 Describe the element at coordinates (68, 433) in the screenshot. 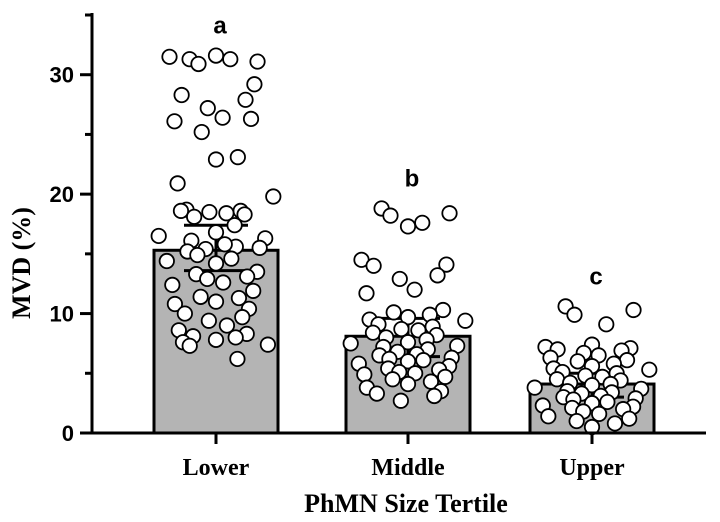

I see `y-tick-label: 0` at that location.